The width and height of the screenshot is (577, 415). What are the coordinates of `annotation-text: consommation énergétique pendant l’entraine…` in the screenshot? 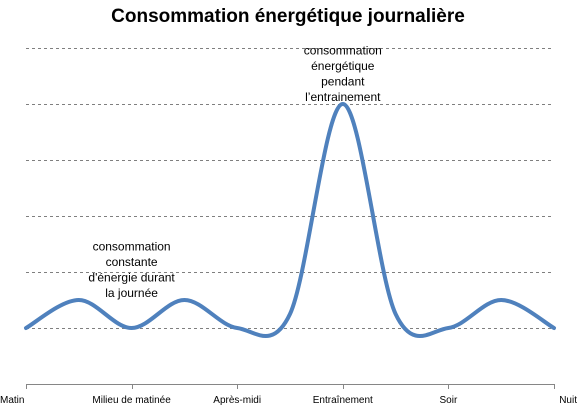 It's located at (343, 74).